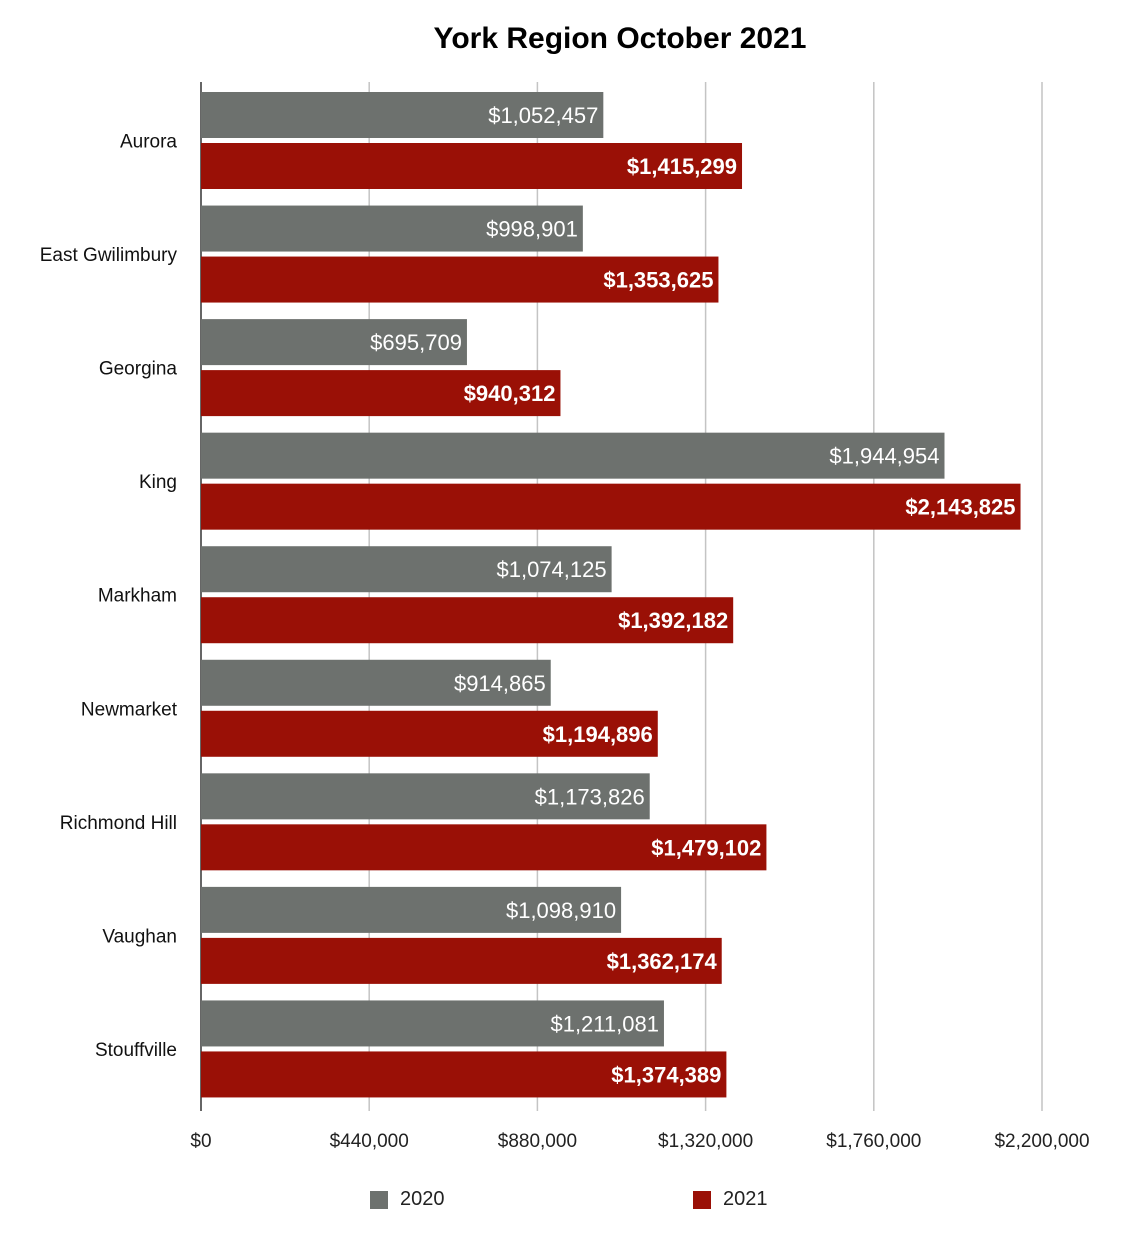  What do you see at coordinates (118, 823) in the screenshot?
I see `category-label: Richmond Hill` at bounding box center [118, 823].